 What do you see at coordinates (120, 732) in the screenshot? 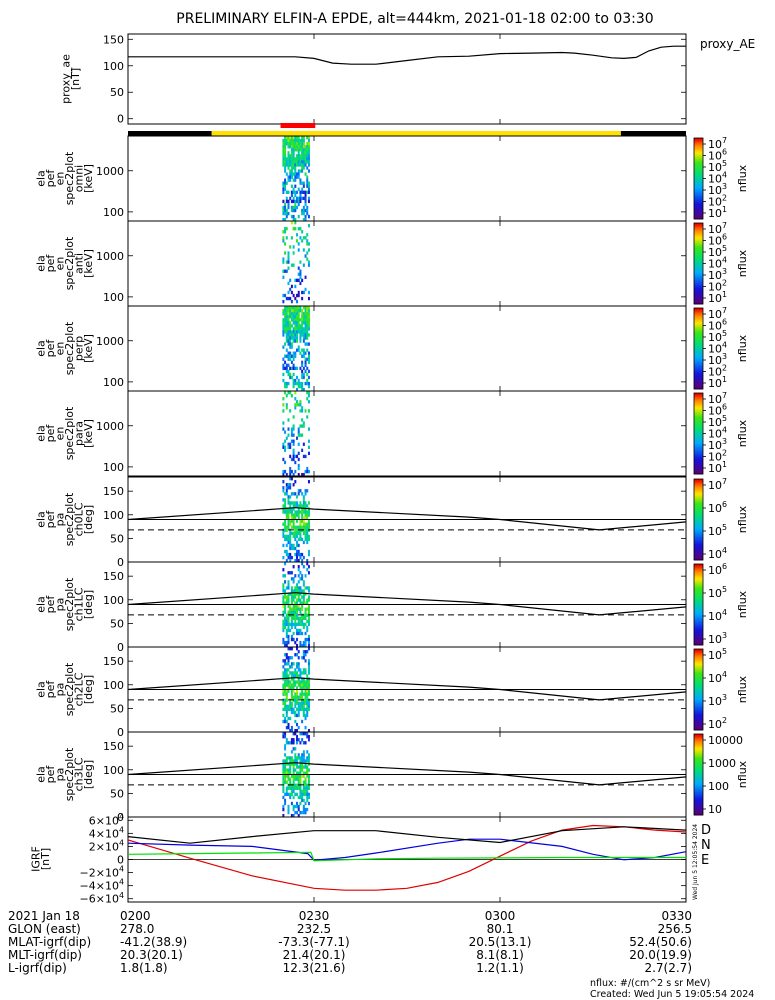
I see `ytick-label: 0` at bounding box center [120, 732].